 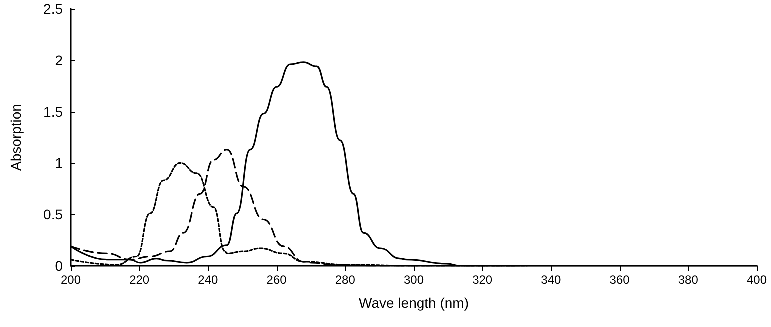 I want to click on x-tick-label: 340, so click(x=551, y=280).